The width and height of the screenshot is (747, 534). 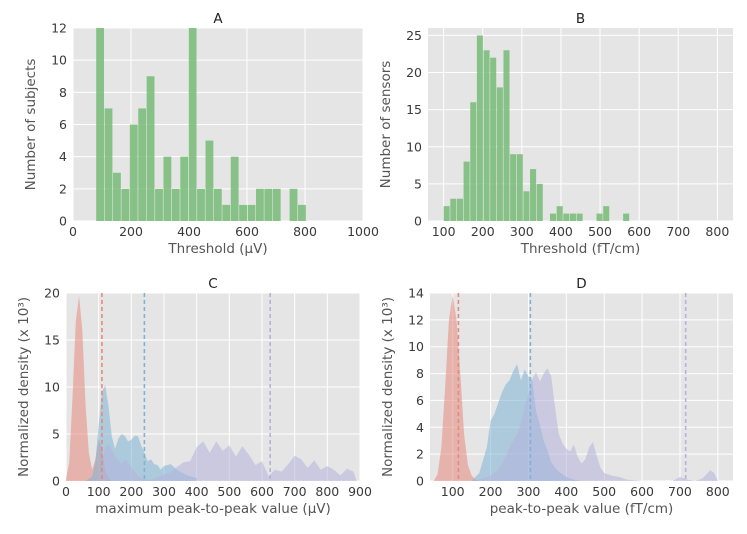 I want to click on y-axis-label: Number of subjects, so click(x=31, y=125).